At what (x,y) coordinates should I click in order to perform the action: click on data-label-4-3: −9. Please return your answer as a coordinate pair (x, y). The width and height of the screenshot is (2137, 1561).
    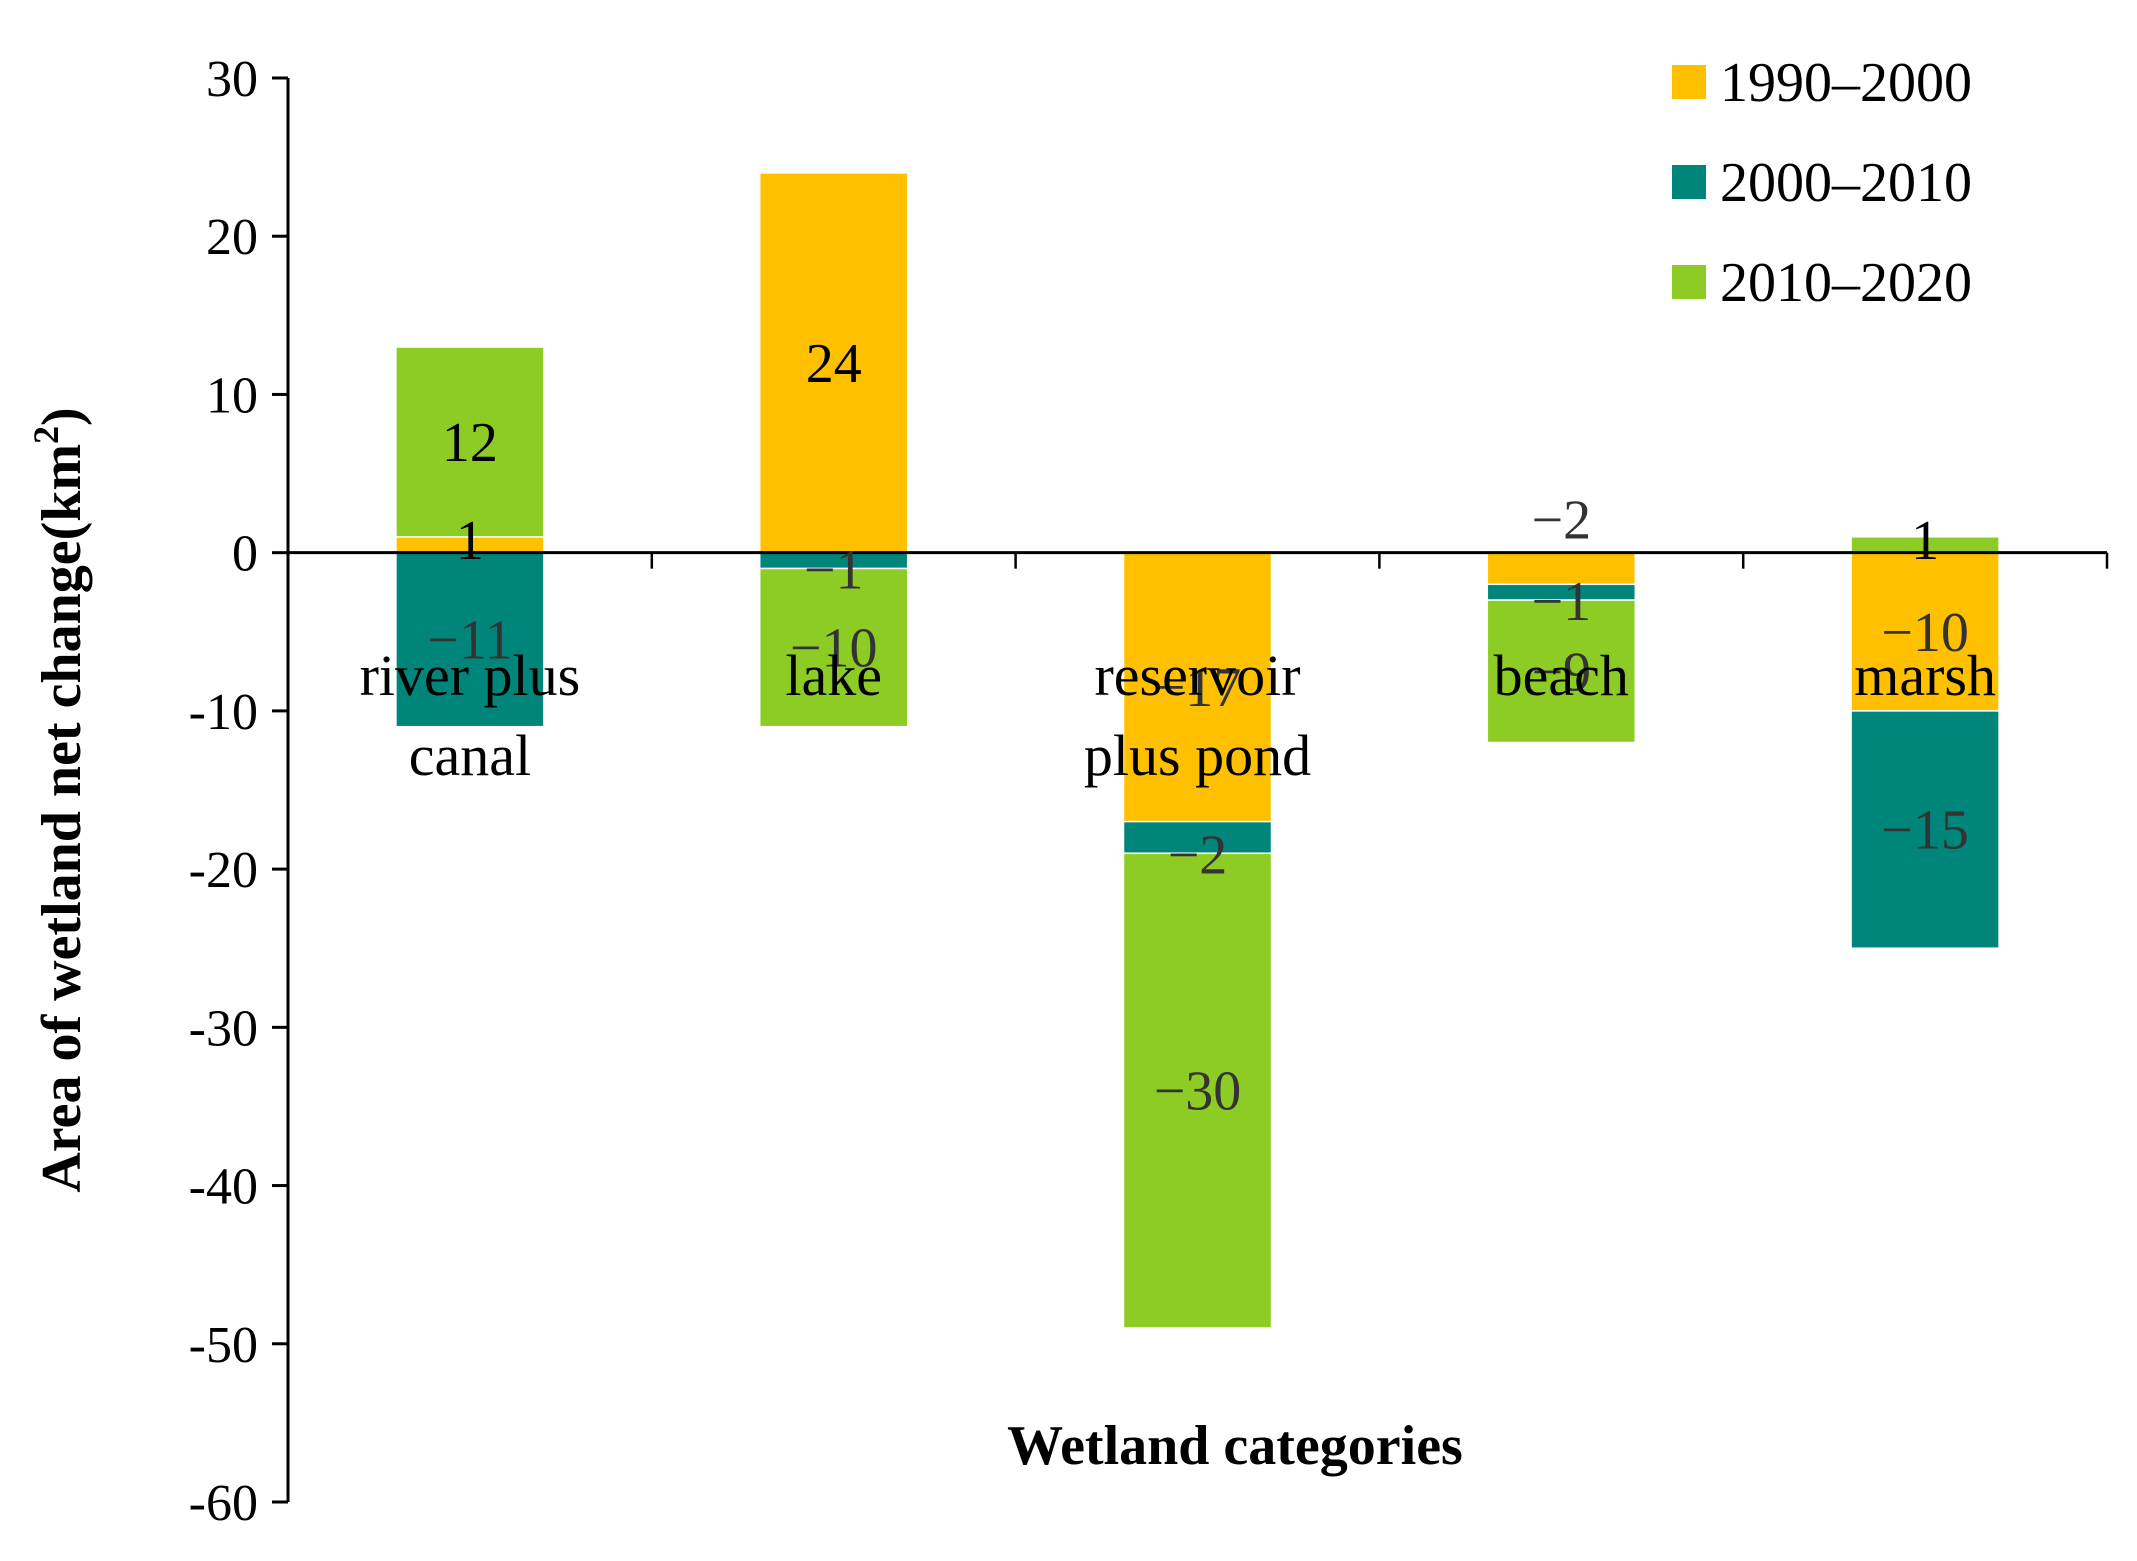
    Looking at the image, I should click on (1562, 672).